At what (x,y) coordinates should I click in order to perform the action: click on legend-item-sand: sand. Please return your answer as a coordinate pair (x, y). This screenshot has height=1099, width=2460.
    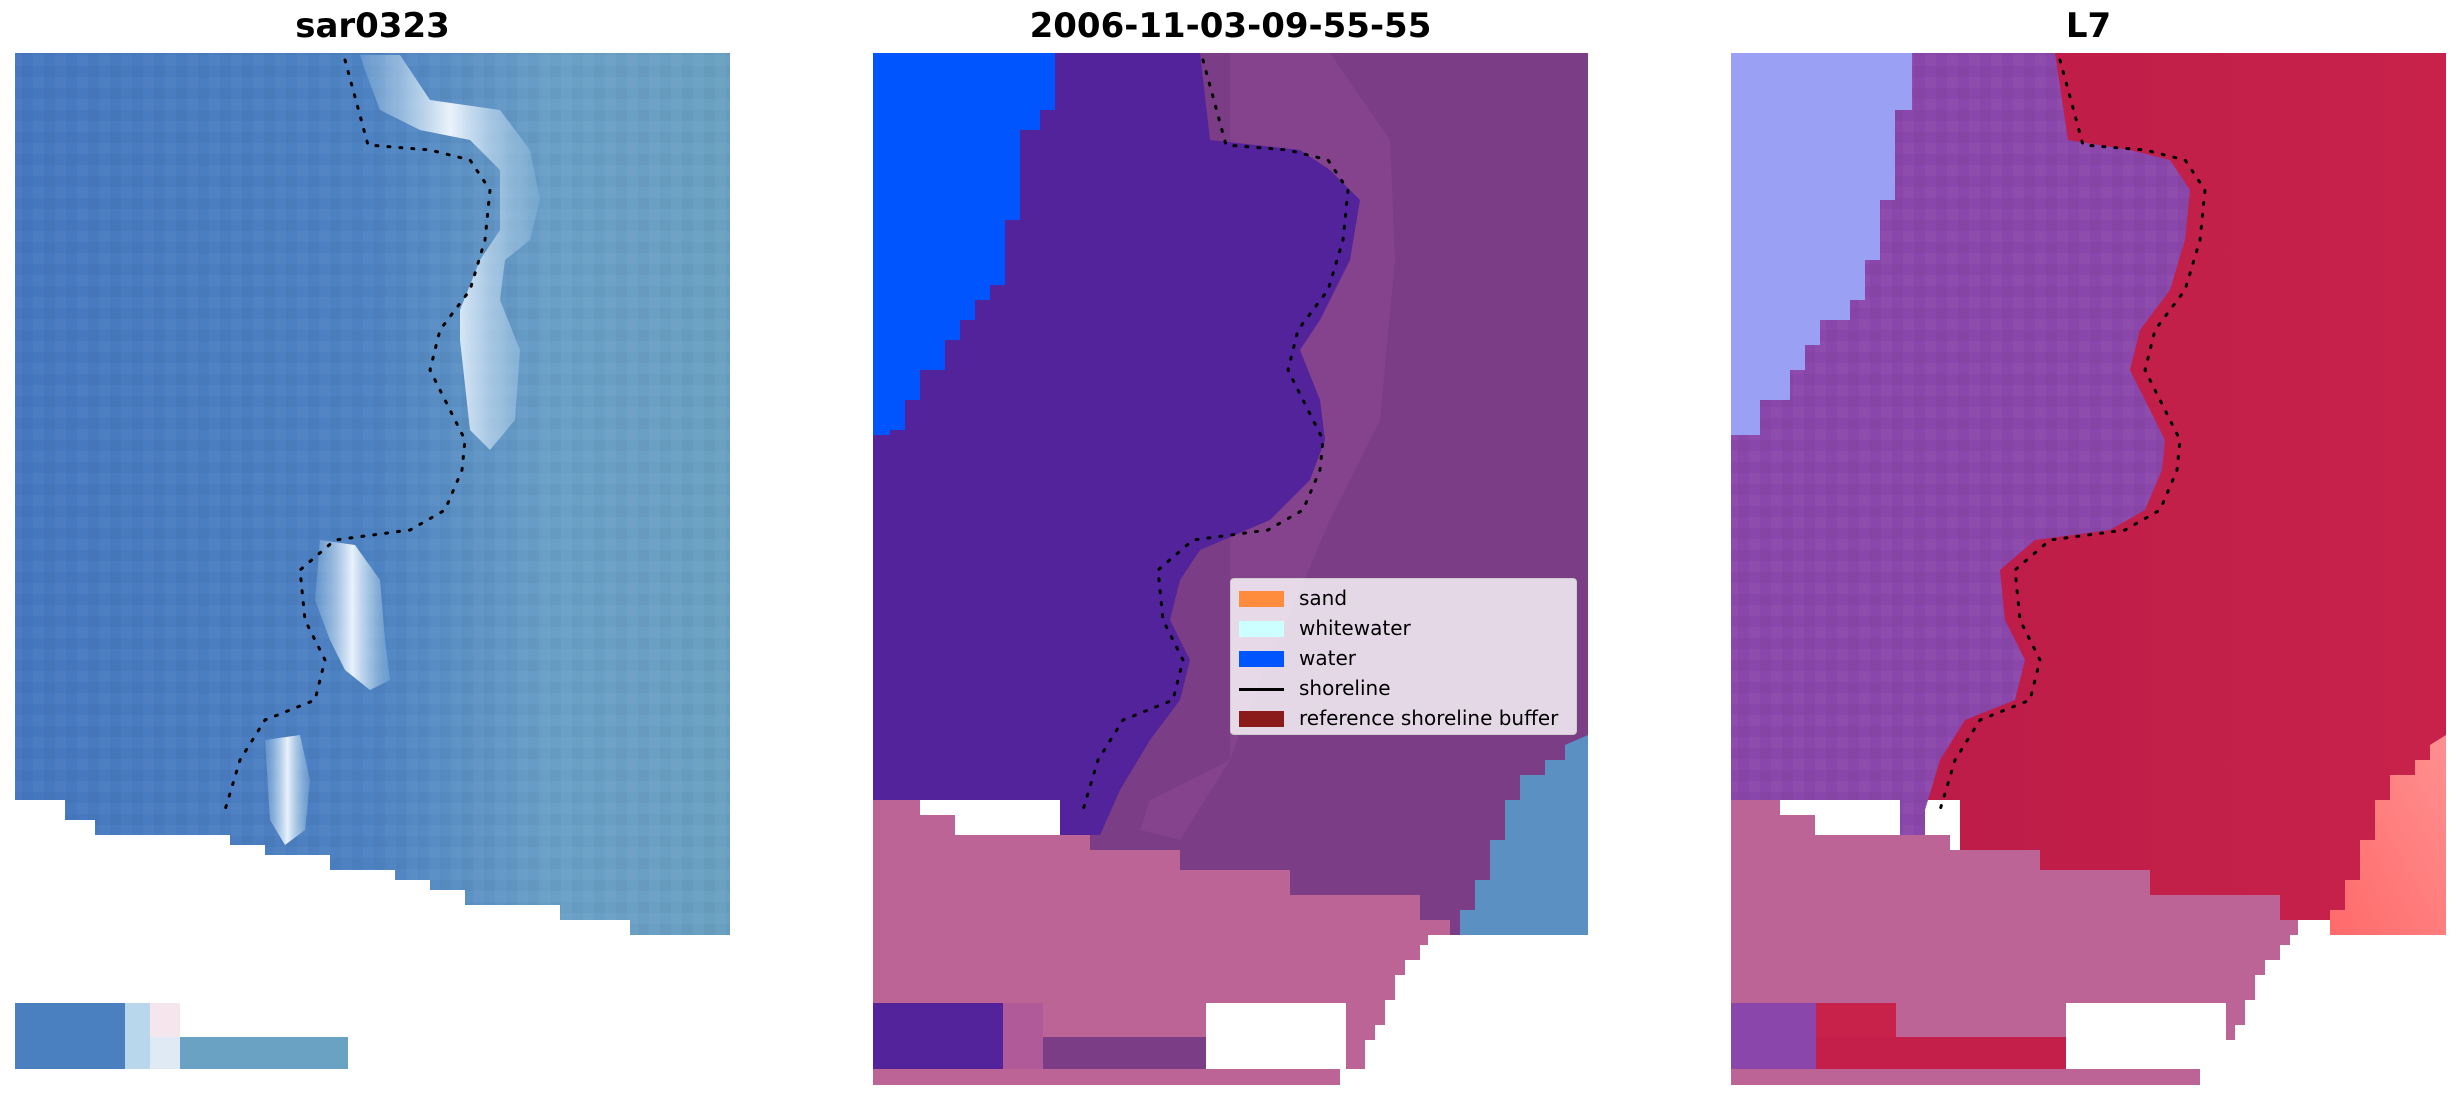
    Looking at the image, I should click on (1403, 597).